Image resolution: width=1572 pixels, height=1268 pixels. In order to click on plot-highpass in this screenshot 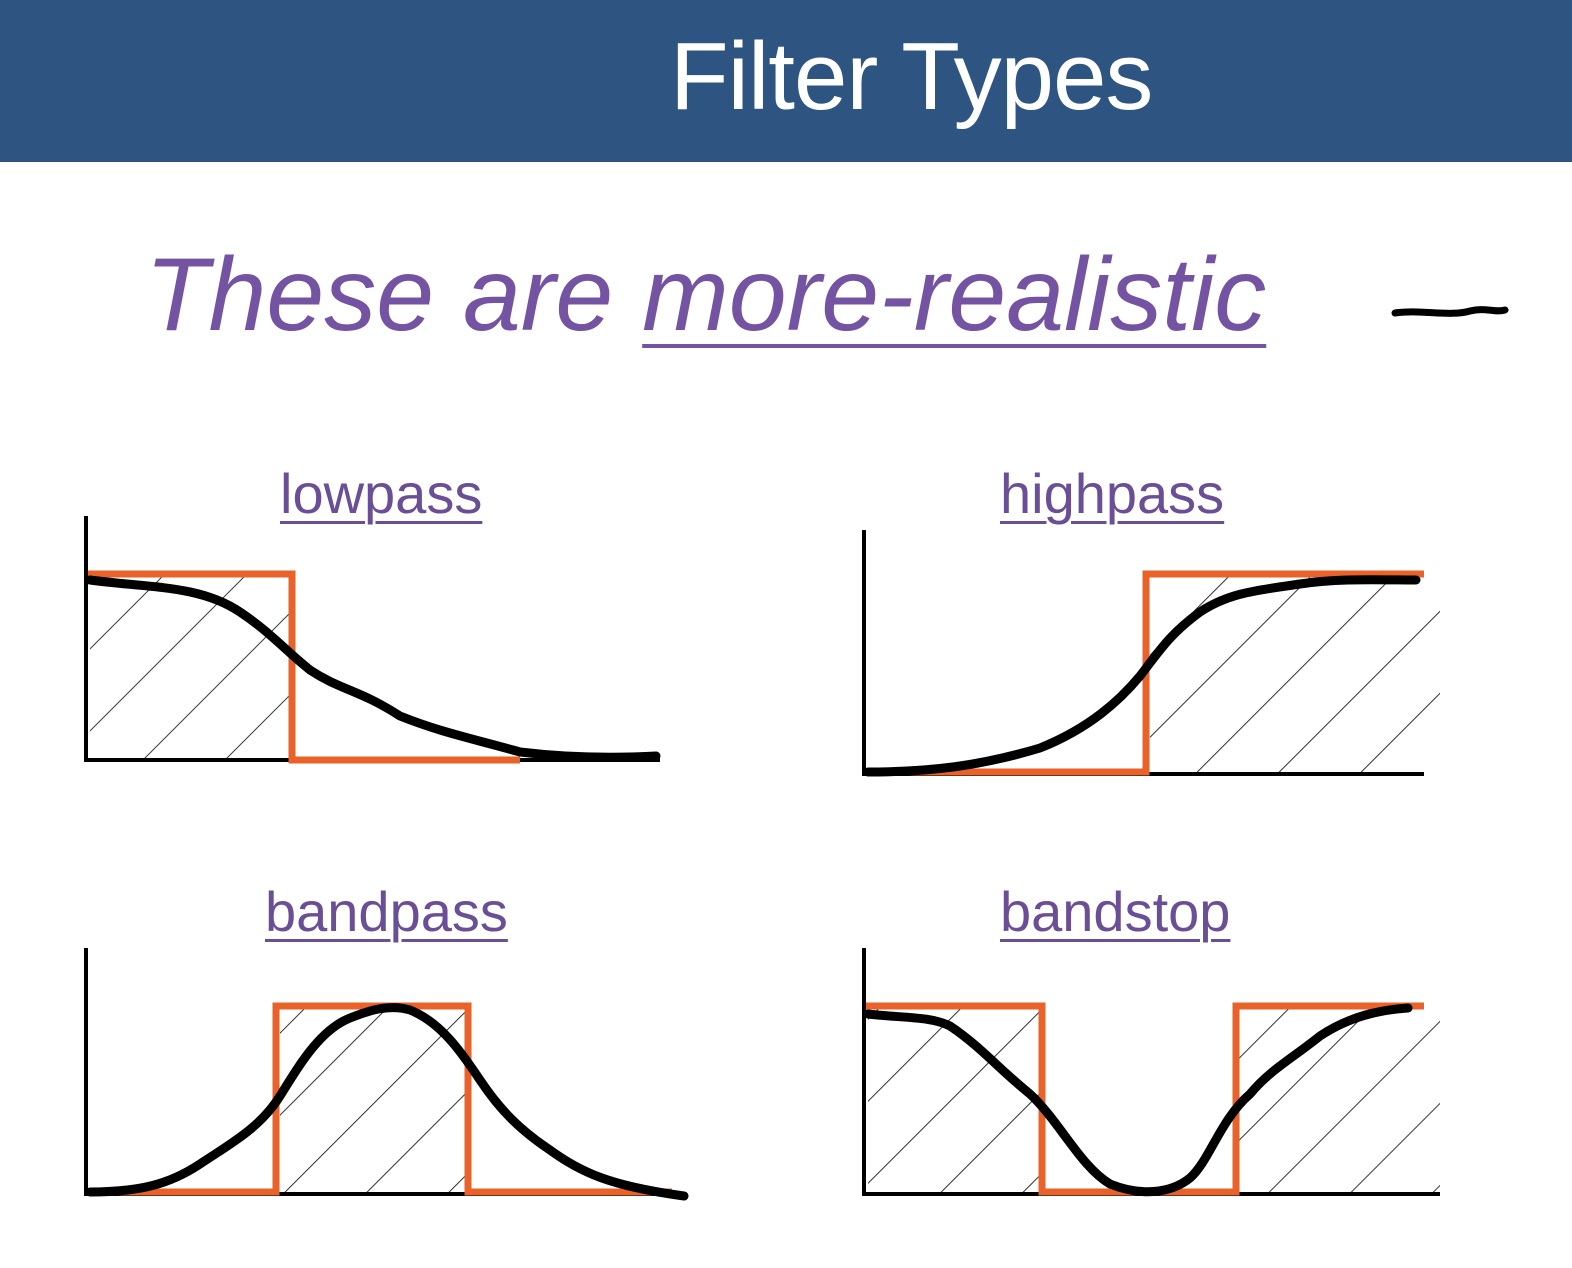, I will do `click(1151, 653)`.